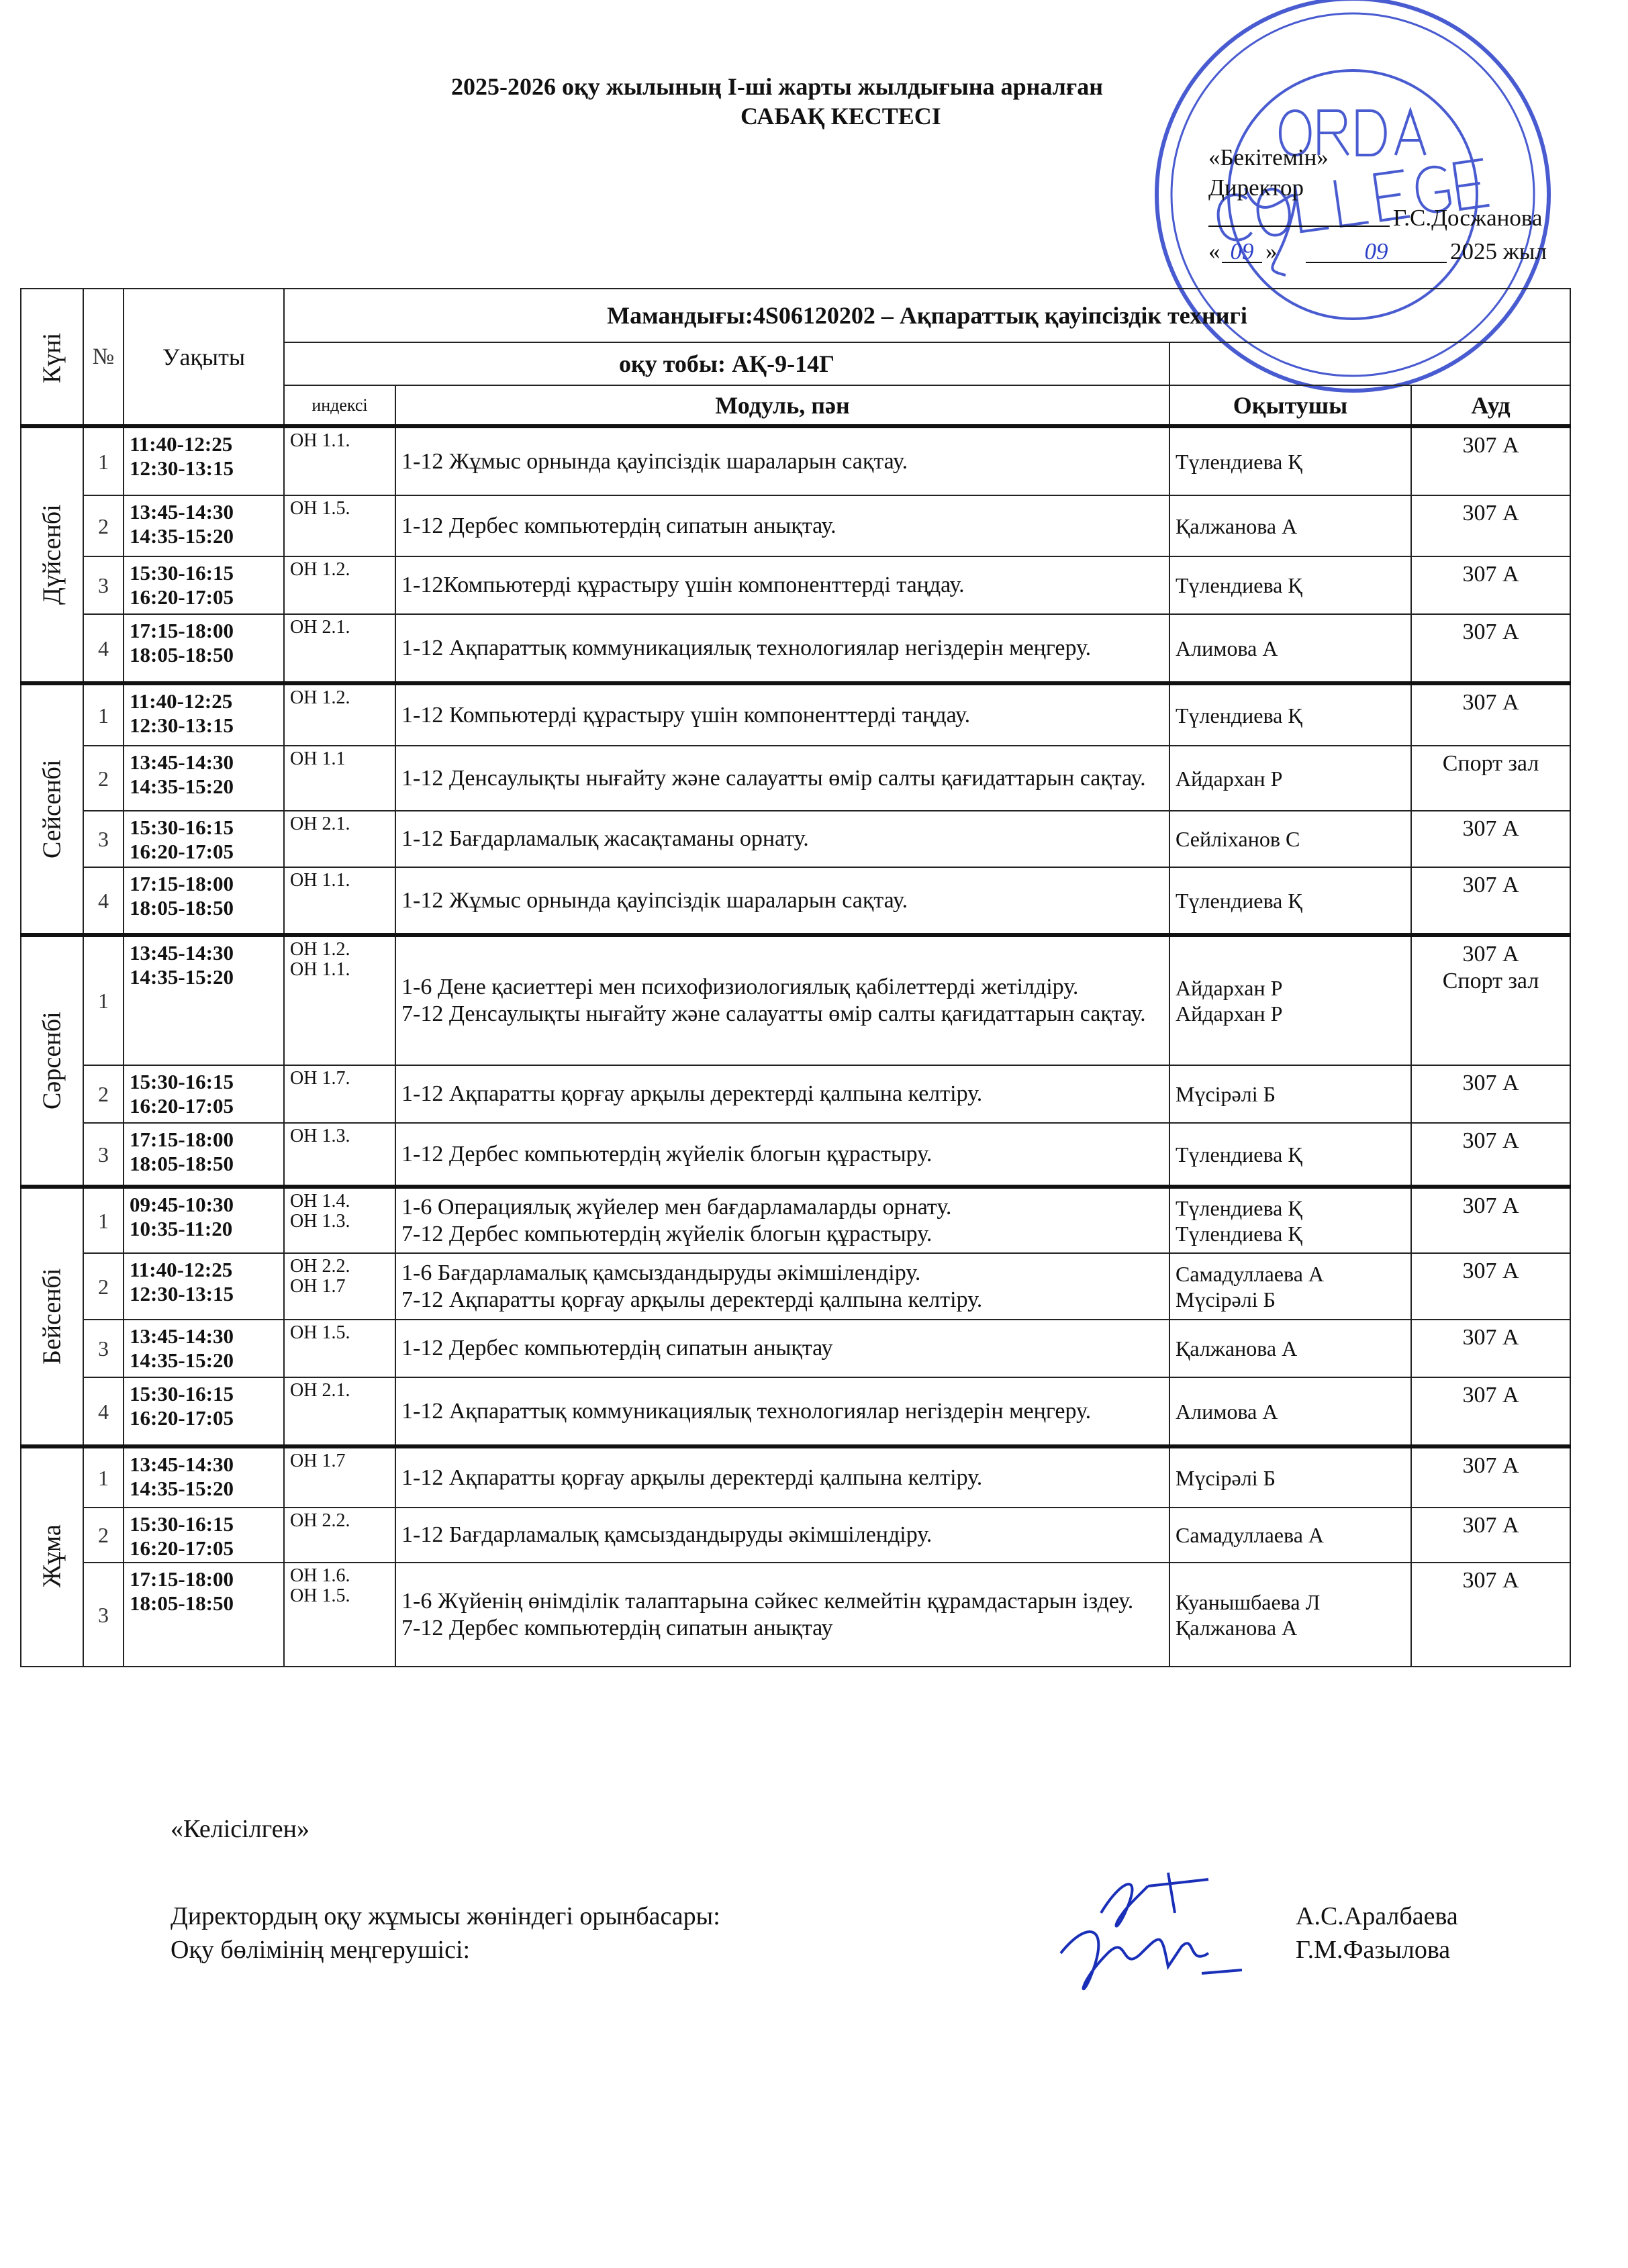 The width and height of the screenshot is (1628, 2268). What do you see at coordinates (605, 838) in the screenshot?
I see `subject-line: 1-12 Бағдарламалық жасақтаманы орнату.` at bounding box center [605, 838].